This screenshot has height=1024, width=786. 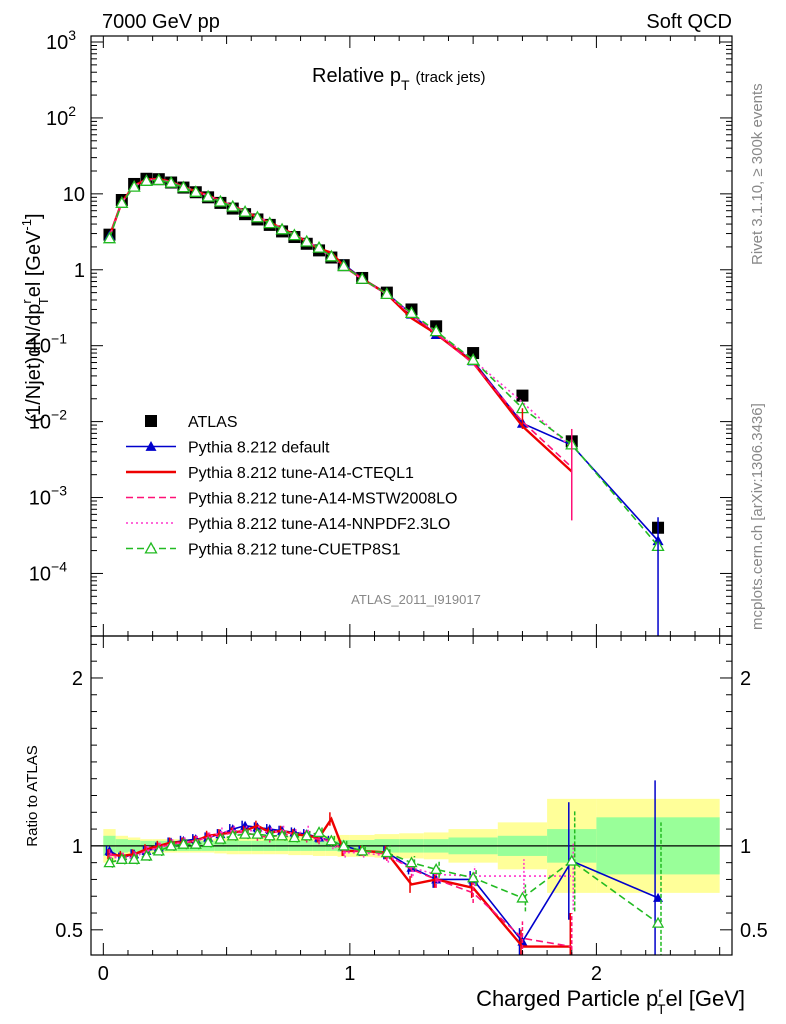 I want to click on legend-item: Pythia 8.212 tune-CUETP8S1, so click(x=263, y=550).